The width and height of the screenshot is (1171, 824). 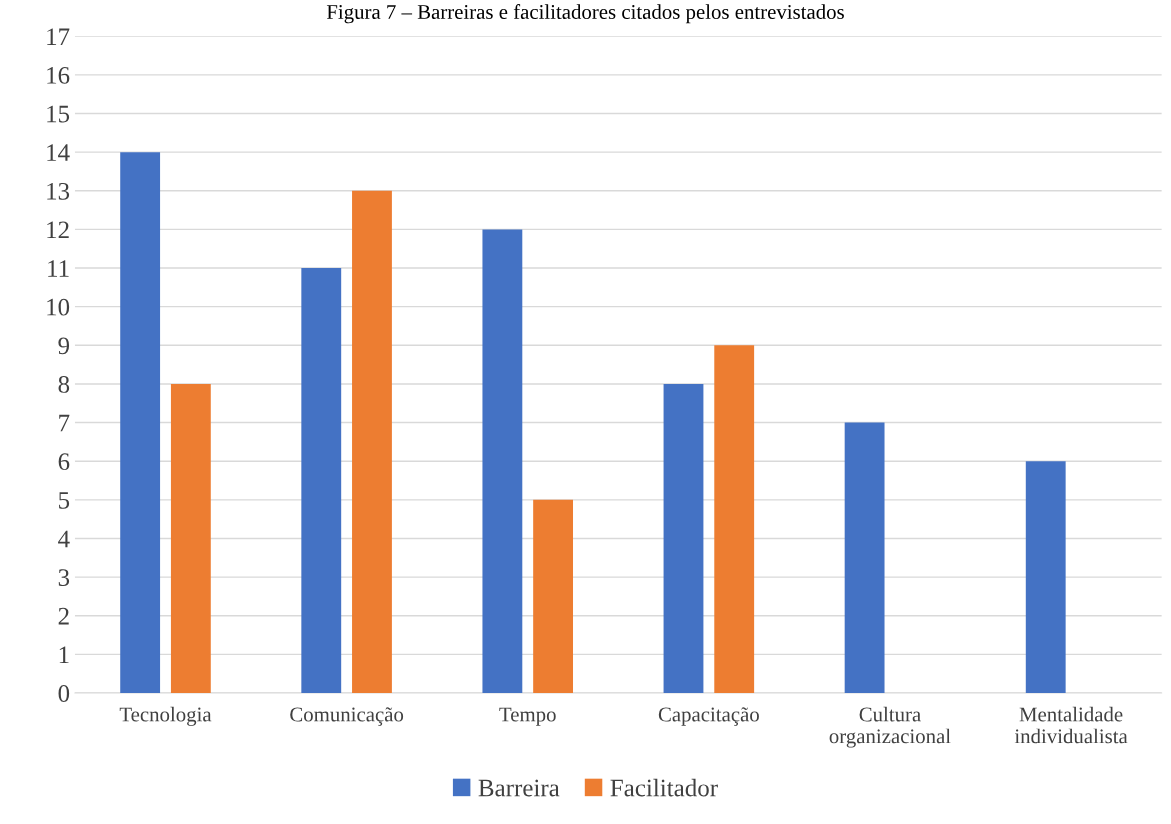 What do you see at coordinates (64, 423) in the screenshot?
I see `y-tick-label: 7` at bounding box center [64, 423].